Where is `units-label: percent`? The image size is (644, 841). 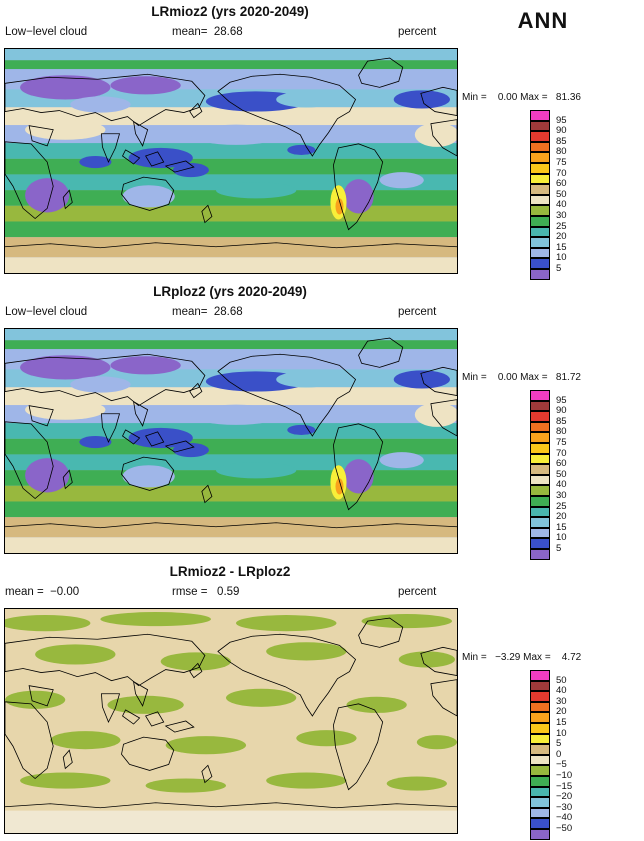
units-label: percent is located at coordinates (417, 32).